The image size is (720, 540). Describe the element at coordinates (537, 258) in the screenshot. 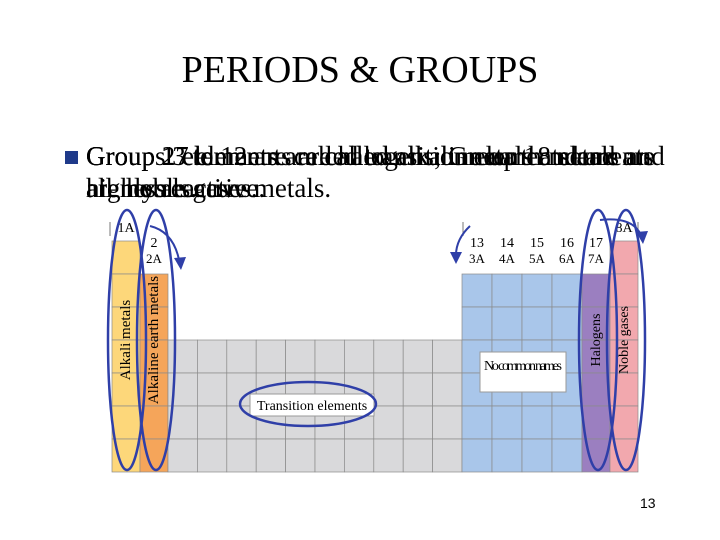

I see `group-alt-label: 5A` at that location.